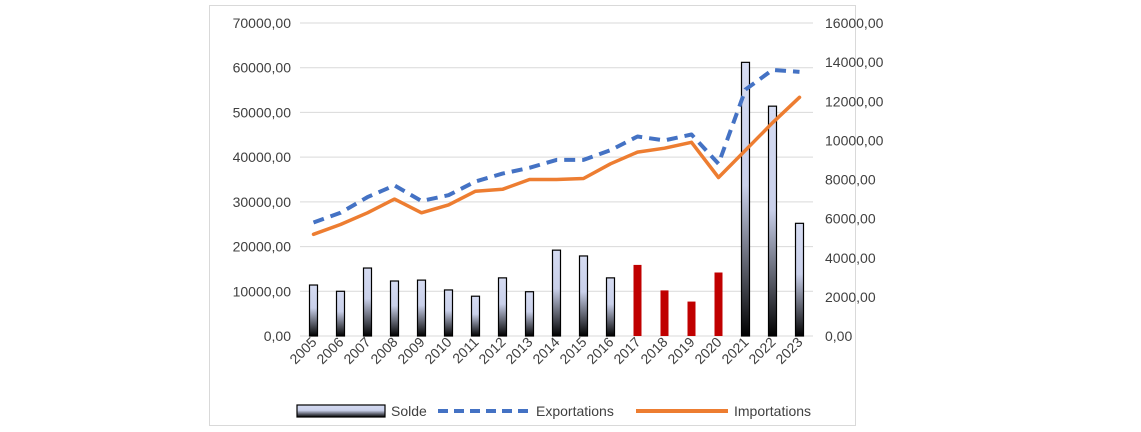  What do you see at coordinates (262, 112) in the screenshot?
I see `left-tick-label: 50000,00` at bounding box center [262, 112].